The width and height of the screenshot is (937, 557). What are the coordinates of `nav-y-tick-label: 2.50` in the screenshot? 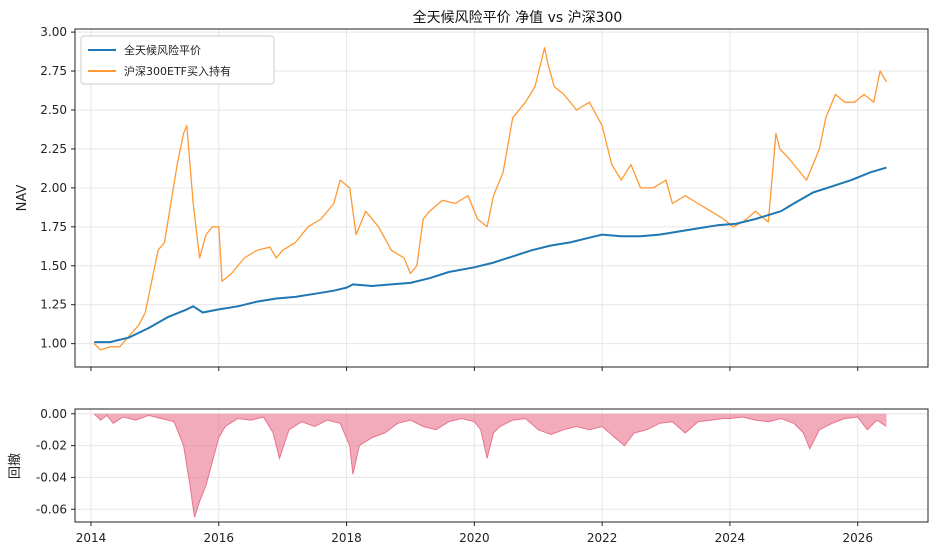 It's located at (53, 110).